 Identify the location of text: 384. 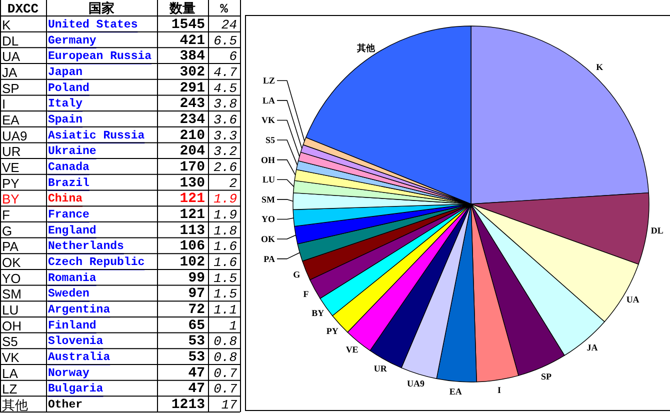
(192, 56).